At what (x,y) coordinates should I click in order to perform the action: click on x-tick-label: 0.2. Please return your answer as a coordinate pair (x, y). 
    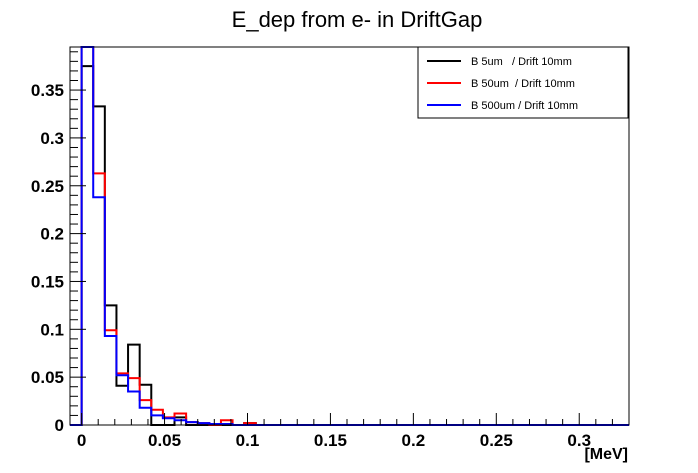
    Looking at the image, I should click on (414, 440).